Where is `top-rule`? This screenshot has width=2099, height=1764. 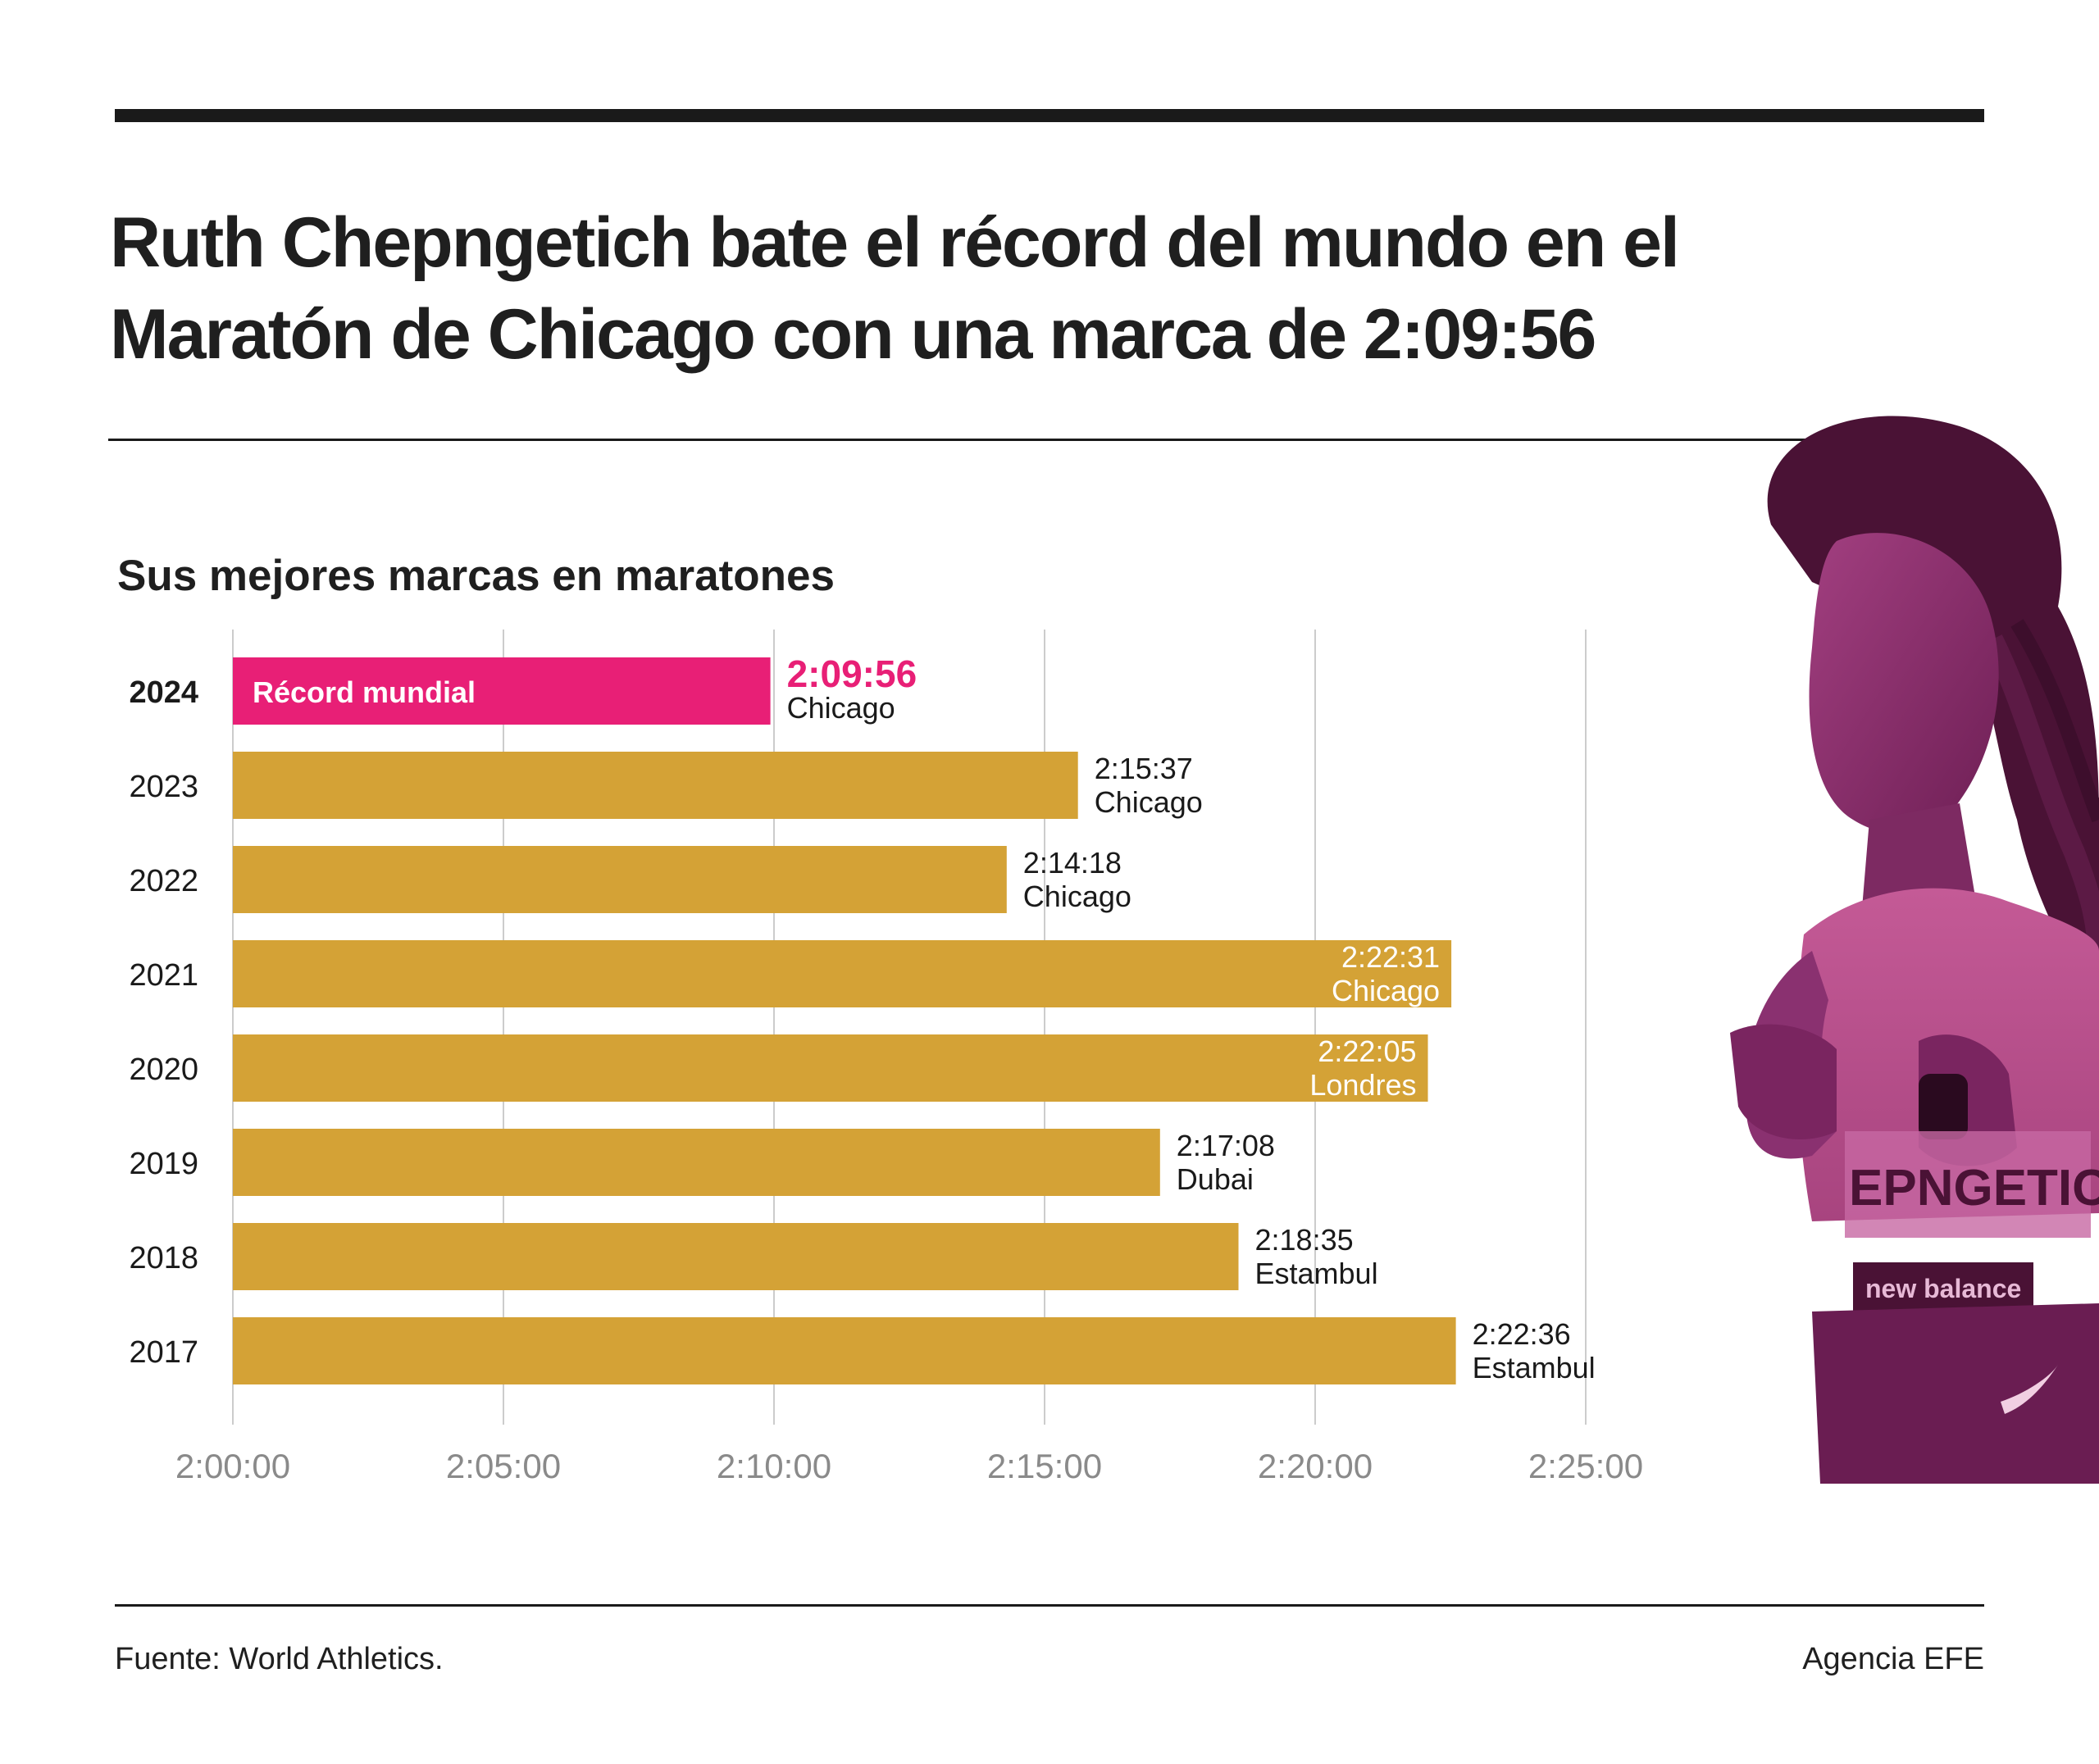
top-rule is located at coordinates (1049, 115).